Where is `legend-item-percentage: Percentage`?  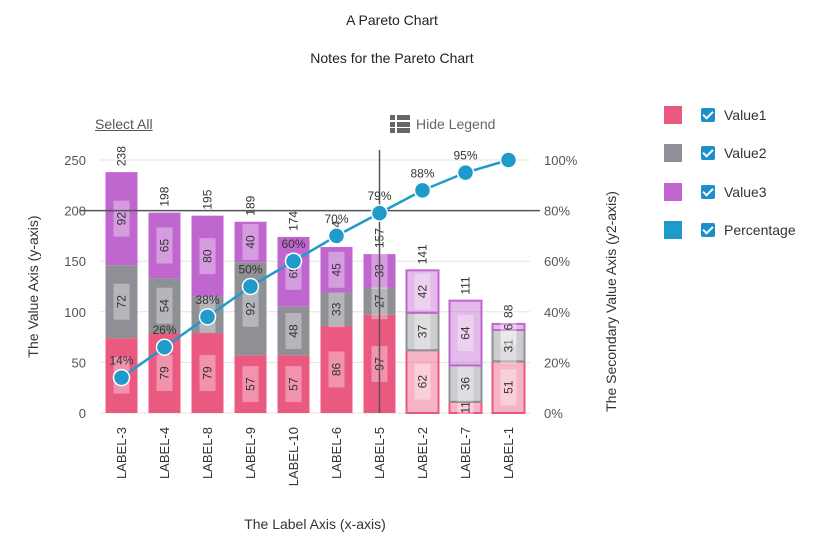
legend-item-percentage: Percentage is located at coordinates (730, 230).